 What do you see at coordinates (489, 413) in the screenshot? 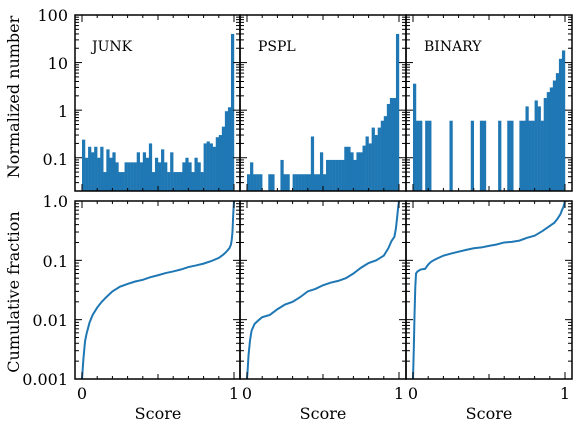
I see `xlabel-binary: Score` at bounding box center [489, 413].